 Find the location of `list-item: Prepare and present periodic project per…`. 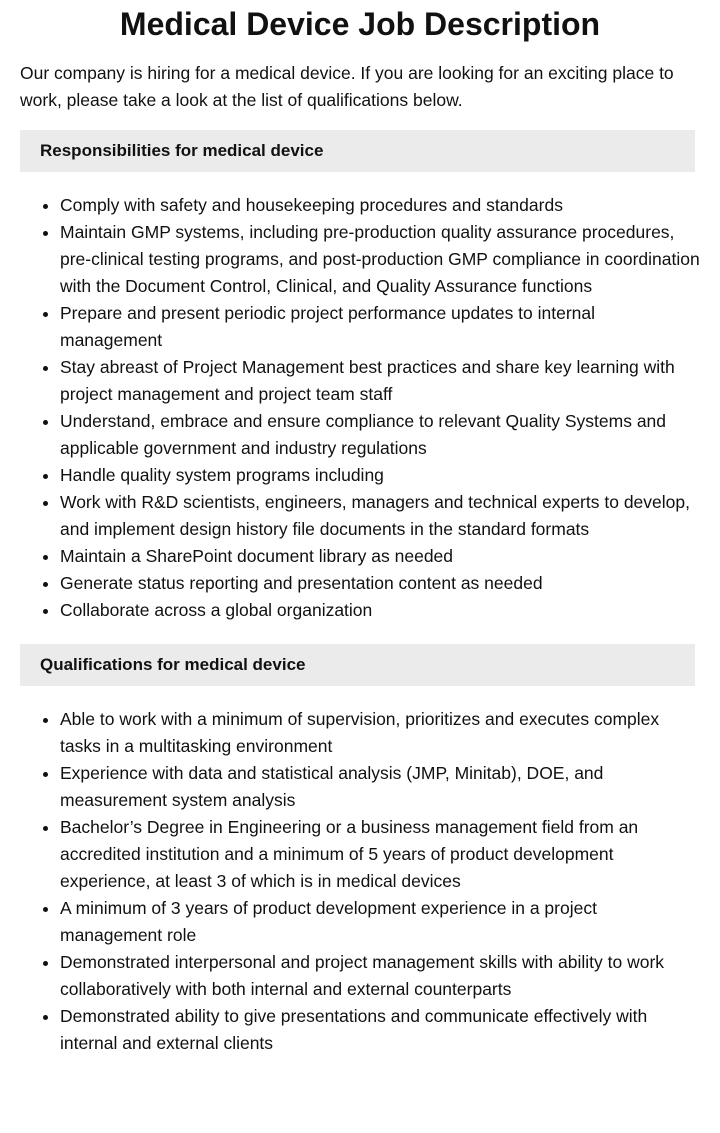

list-item: Prepare and present periodic project per… is located at coordinates (380, 327).